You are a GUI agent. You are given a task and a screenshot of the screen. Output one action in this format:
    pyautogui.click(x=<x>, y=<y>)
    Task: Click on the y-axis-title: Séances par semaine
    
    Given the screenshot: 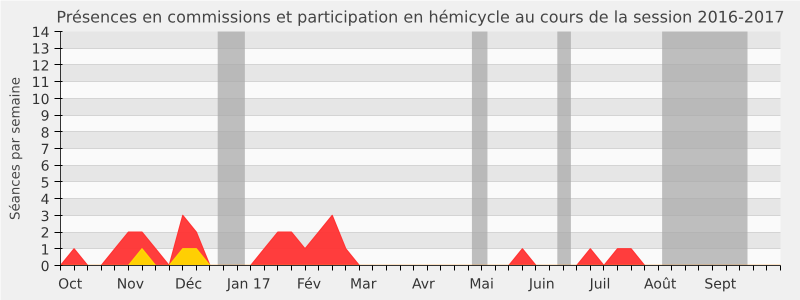 What is the action you would take?
    pyautogui.click(x=16, y=148)
    